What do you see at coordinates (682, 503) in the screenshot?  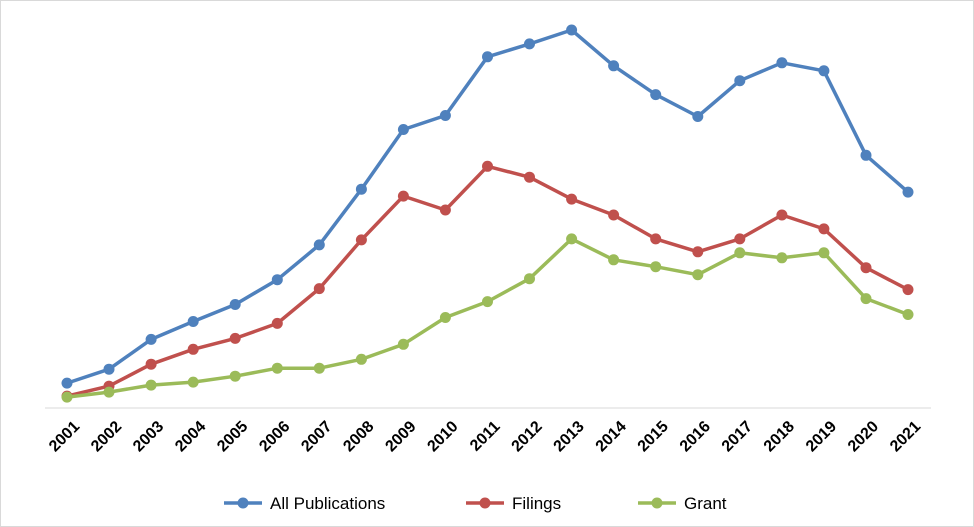 I see `legend-entry: Grant` at bounding box center [682, 503].